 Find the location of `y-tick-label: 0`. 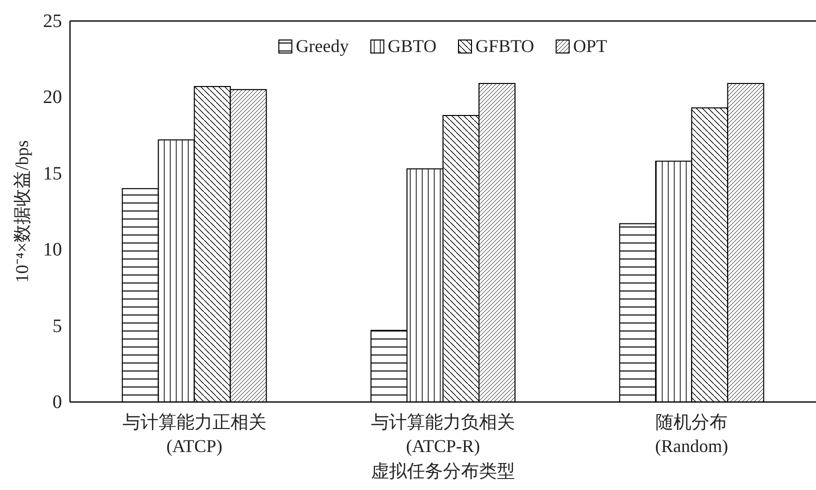

y-tick-label: 0 is located at coordinates (57, 402).